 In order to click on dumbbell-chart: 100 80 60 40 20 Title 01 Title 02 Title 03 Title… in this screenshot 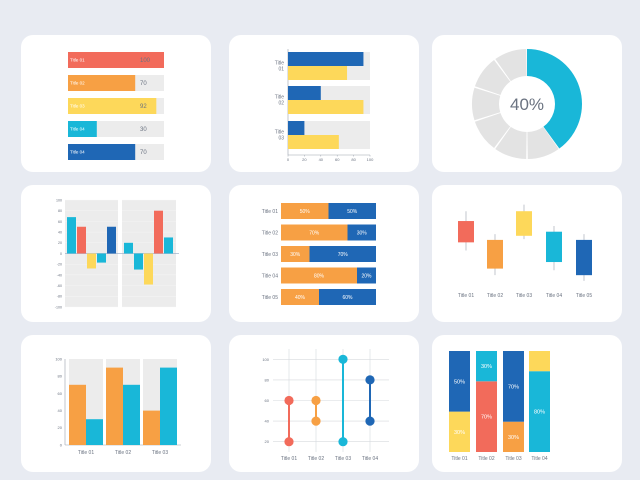, I will do `click(325, 405)`.